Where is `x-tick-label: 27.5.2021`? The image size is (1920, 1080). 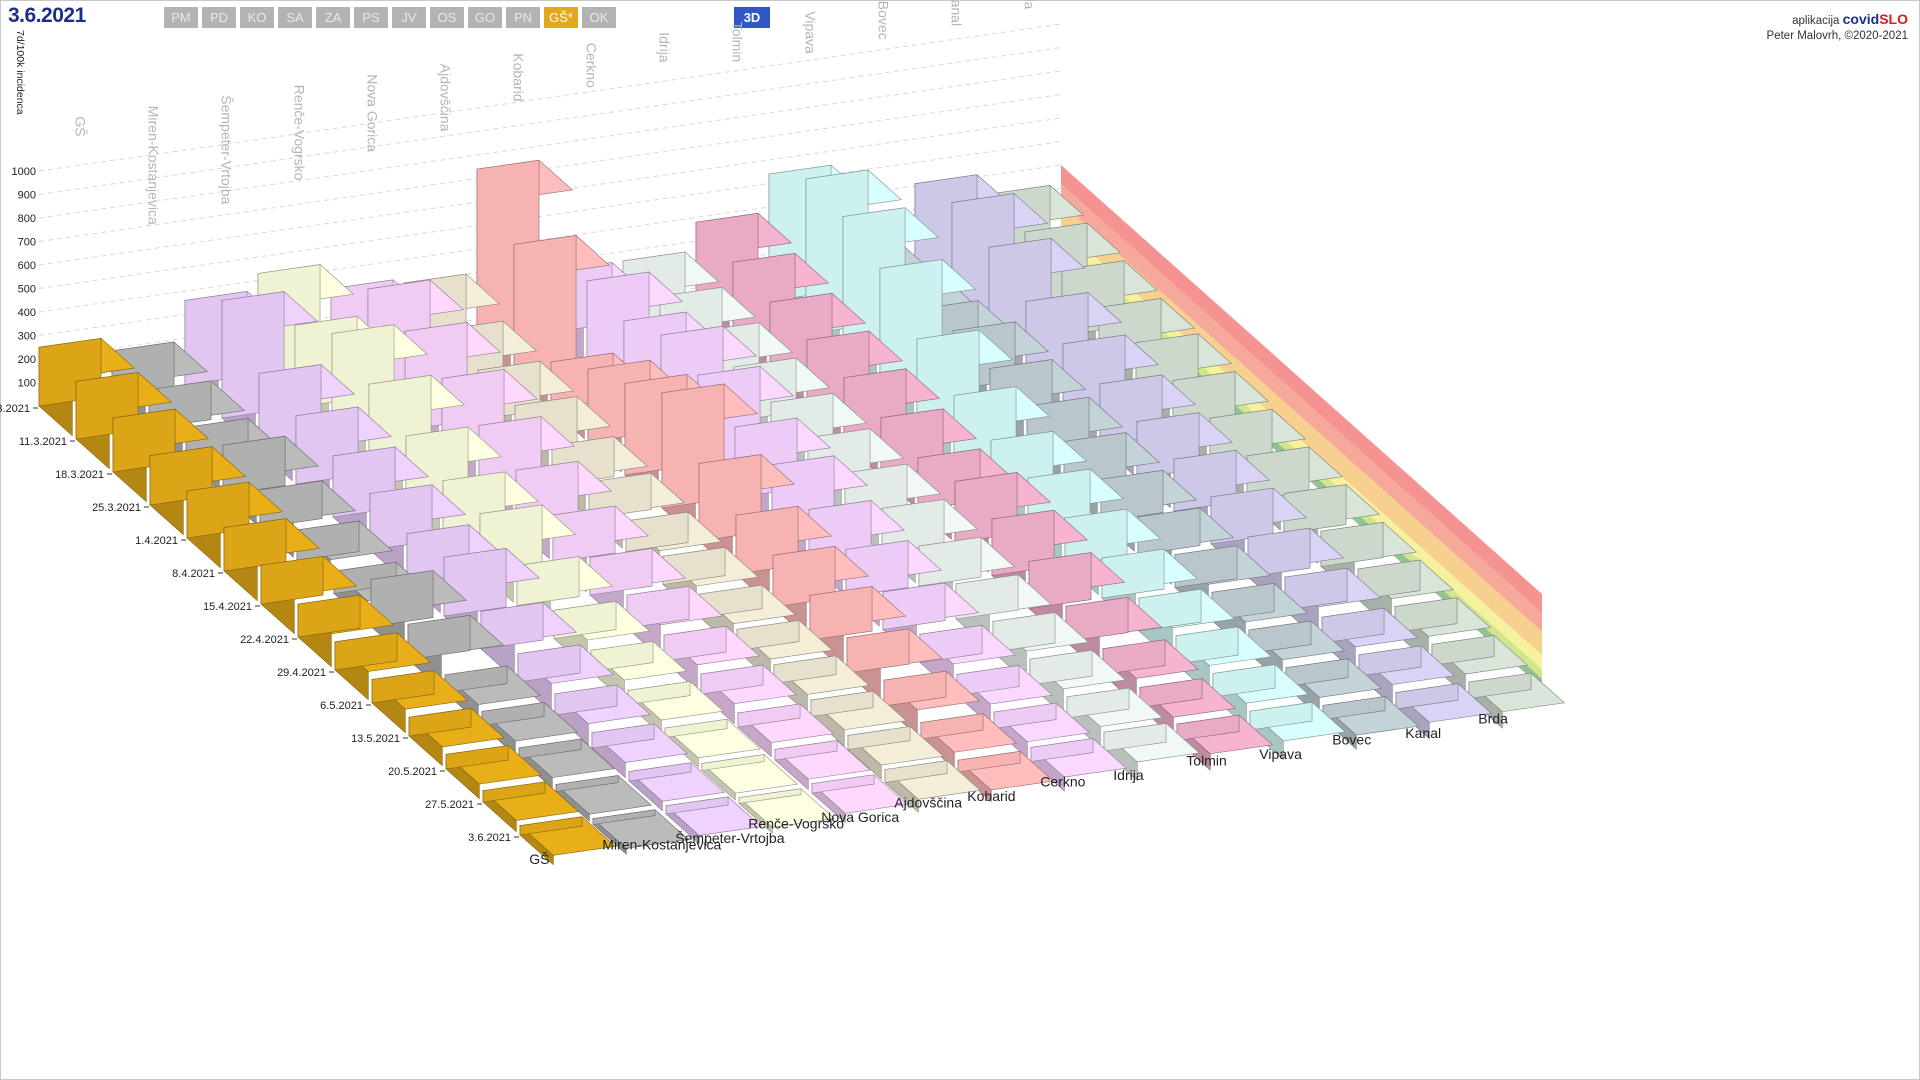 x-tick-label: 27.5.2021 is located at coordinates (449, 805).